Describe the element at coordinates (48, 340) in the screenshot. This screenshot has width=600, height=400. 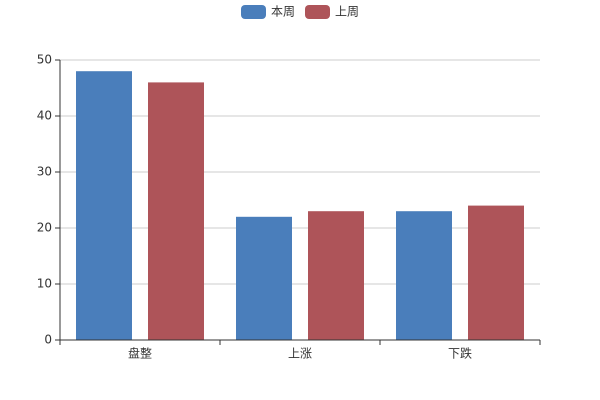
I see `y-tick-label: 0` at that location.